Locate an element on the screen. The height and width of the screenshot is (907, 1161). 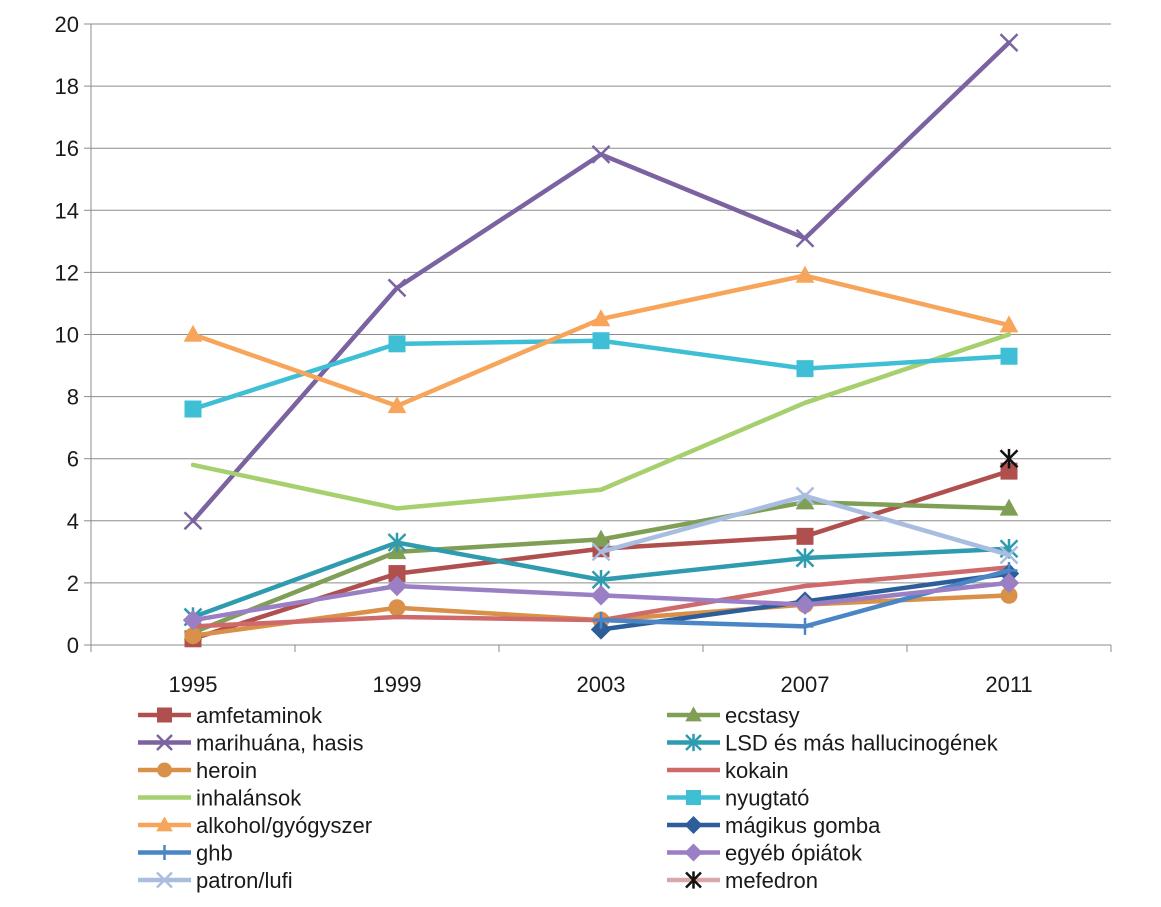
y-tick-label: 16 is located at coordinates (67, 148).